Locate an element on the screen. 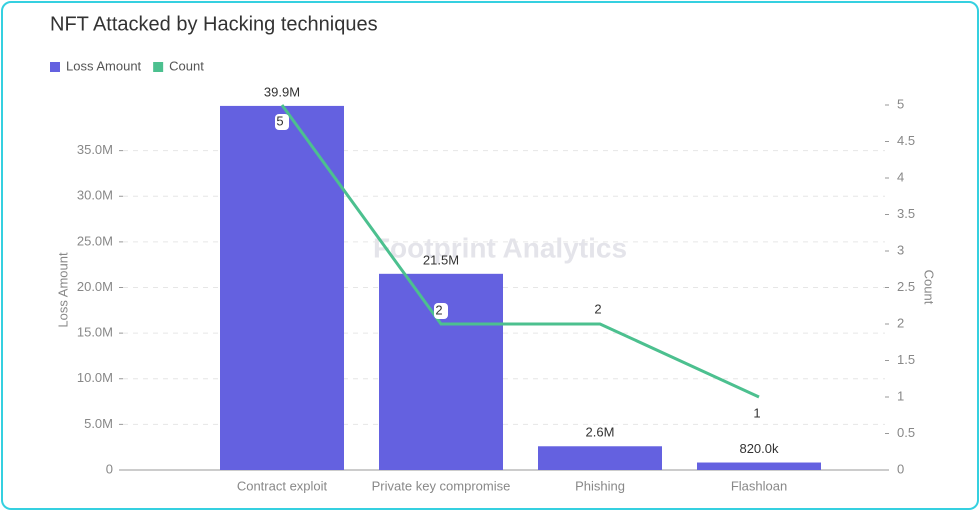  y2-tick-label: 5 is located at coordinates (900, 103).